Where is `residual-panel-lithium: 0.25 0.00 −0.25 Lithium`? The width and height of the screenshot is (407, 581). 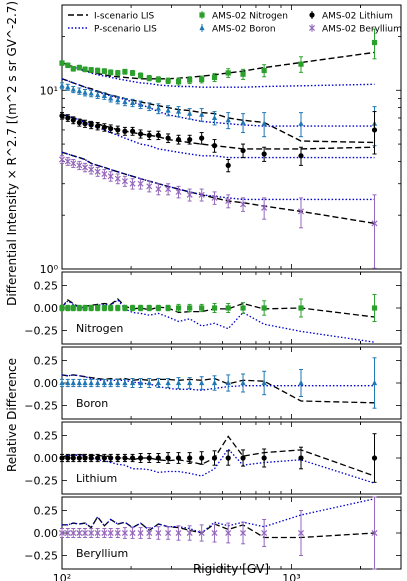 residual-panel-lithium: 0.25 0.00 −0.25 Lithium is located at coordinates (213, 458).